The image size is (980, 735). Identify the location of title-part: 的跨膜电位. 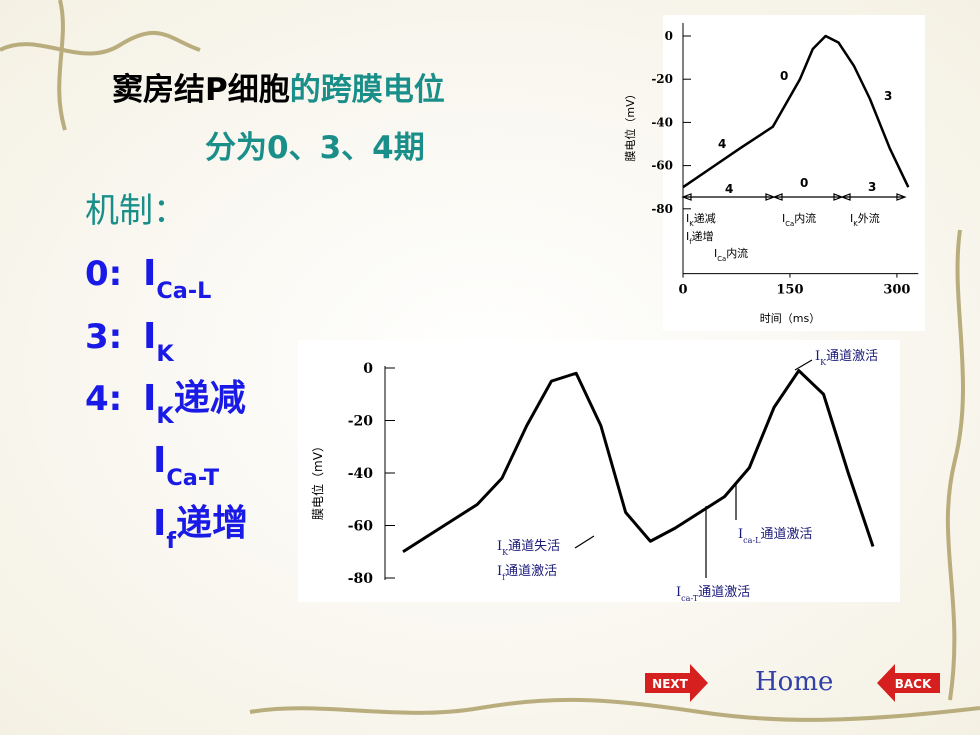
(367, 90).